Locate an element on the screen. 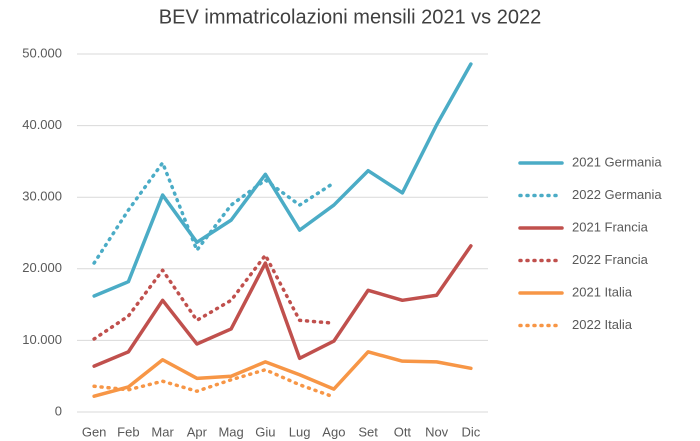 The width and height of the screenshot is (700, 441). x-tick-label: Mar is located at coordinates (162, 431).